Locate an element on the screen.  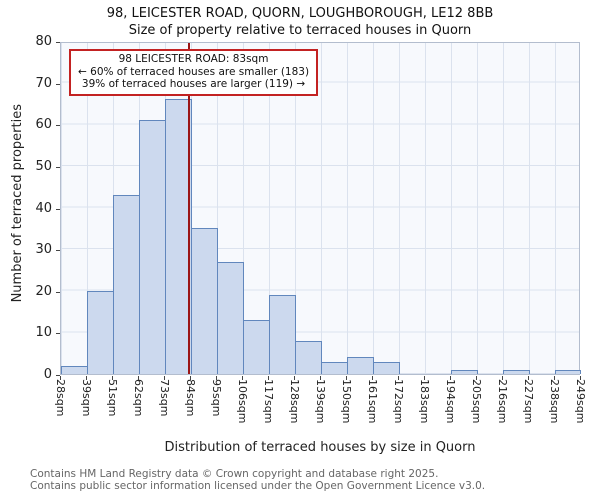
x-tick-label: 161sqm is located at coordinates (372, 401).